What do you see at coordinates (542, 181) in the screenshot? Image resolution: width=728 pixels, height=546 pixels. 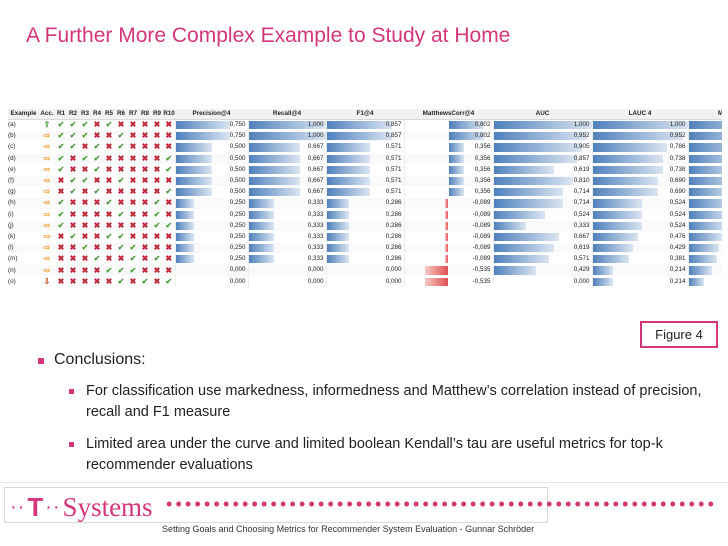 I see `metric-cell-auc: 0,810` at bounding box center [542, 181].